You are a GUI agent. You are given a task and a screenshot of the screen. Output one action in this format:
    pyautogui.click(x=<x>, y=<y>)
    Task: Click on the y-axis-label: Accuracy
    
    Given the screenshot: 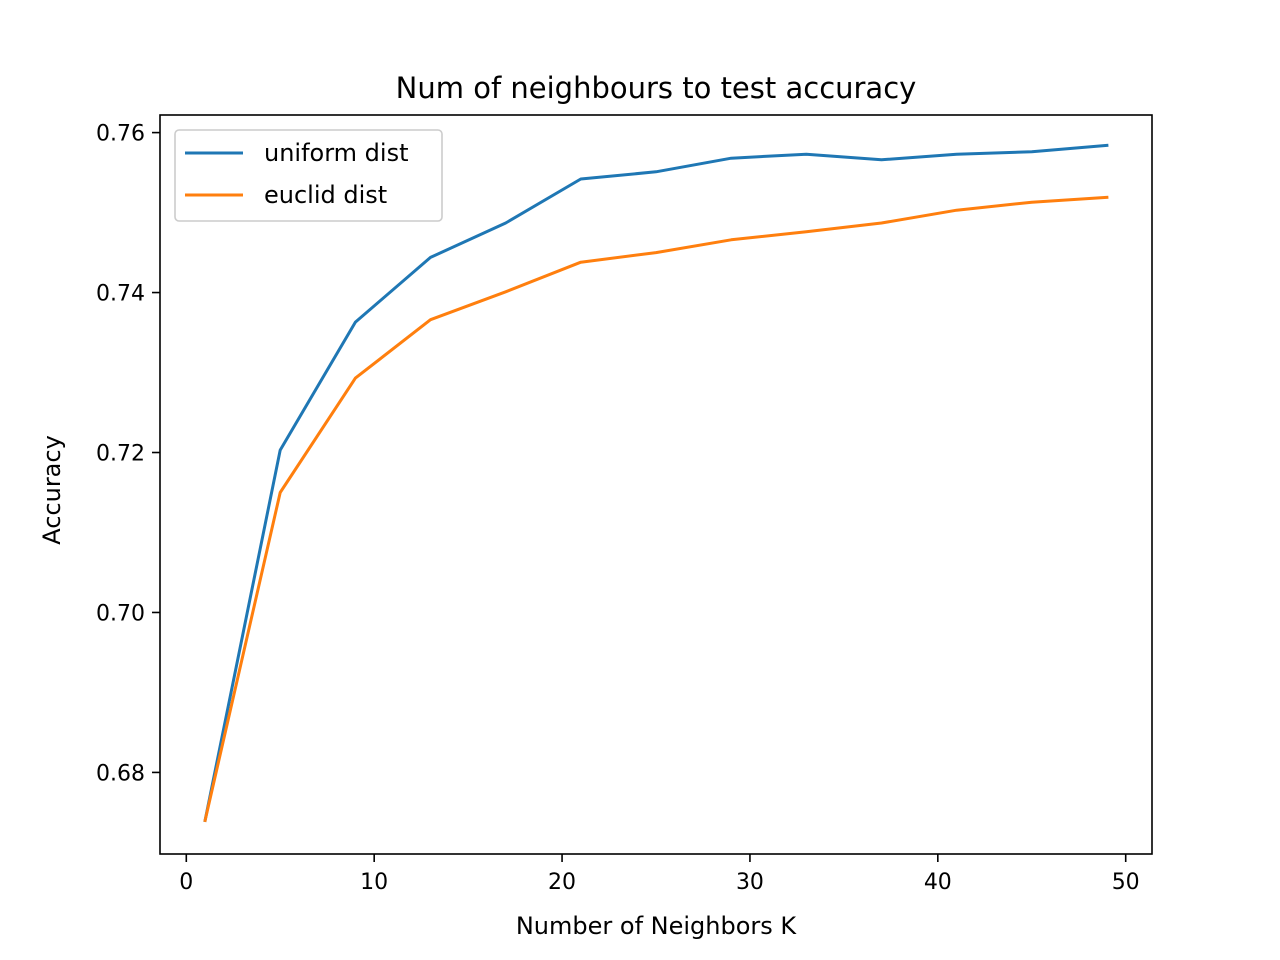 What is the action you would take?
    pyautogui.click(x=52, y=490)
    